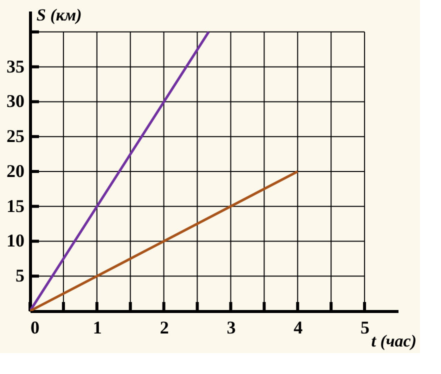 The image size is (441, 374). I want to click on y-axis-title: S (км), so click(59, 15).